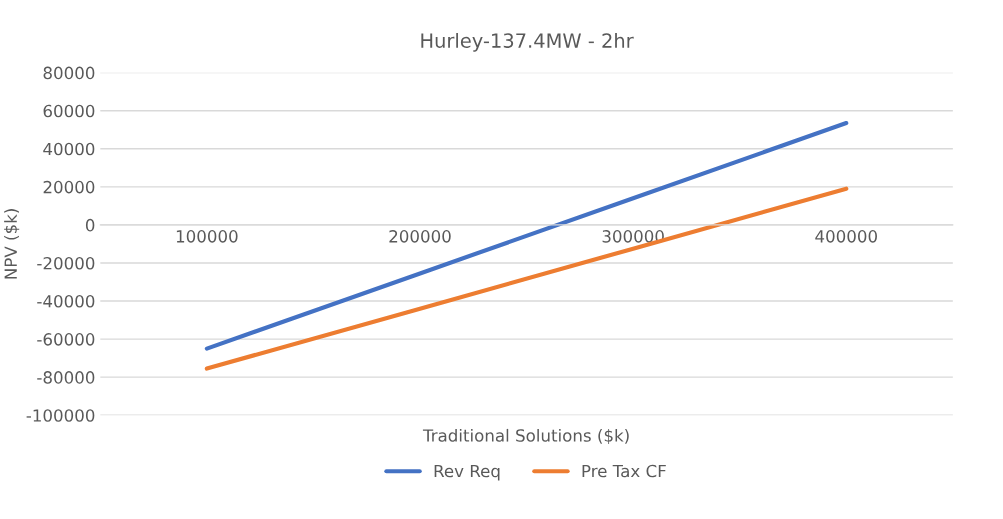 This screenshot has height=519, width=1003. Describe the element at coordinates (69, 111) in the screenshot. I see `y-tick-label: 60000` at that location.